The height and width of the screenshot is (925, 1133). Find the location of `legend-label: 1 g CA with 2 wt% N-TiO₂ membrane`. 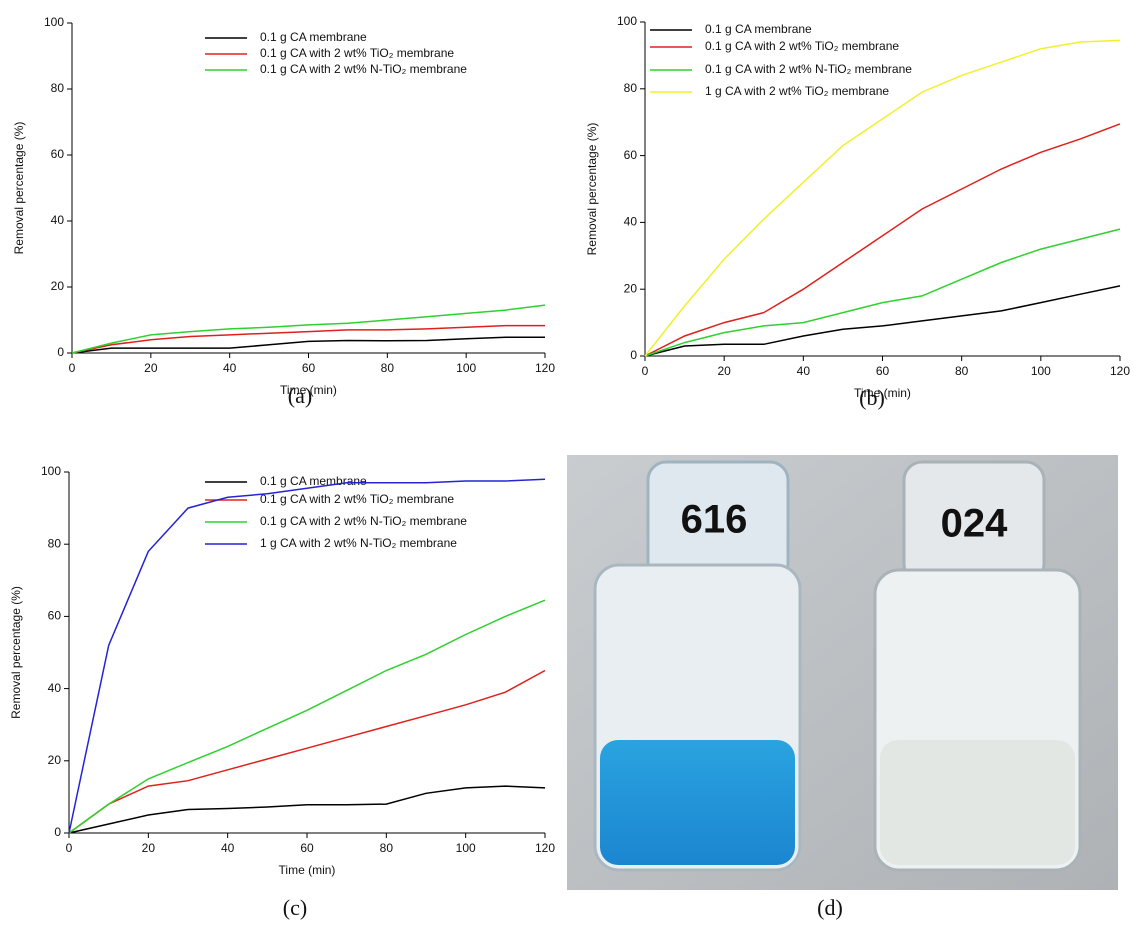

legend-label: 1 g CA with 2 wt% N-TiO₂ membrane is located at coordinates (358, 543).